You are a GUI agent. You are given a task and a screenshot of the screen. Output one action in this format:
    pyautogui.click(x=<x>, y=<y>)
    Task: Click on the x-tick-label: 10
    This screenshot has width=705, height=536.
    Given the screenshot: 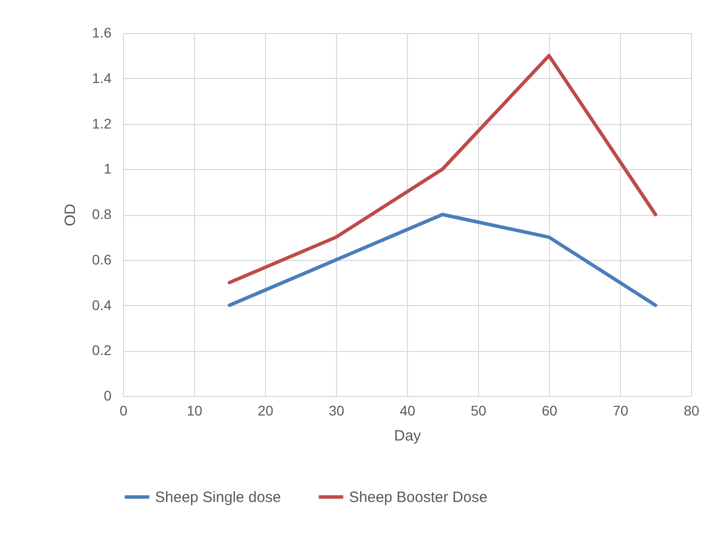 What is the action you would take?
    pyautogui.click(x=194, y=410)
    